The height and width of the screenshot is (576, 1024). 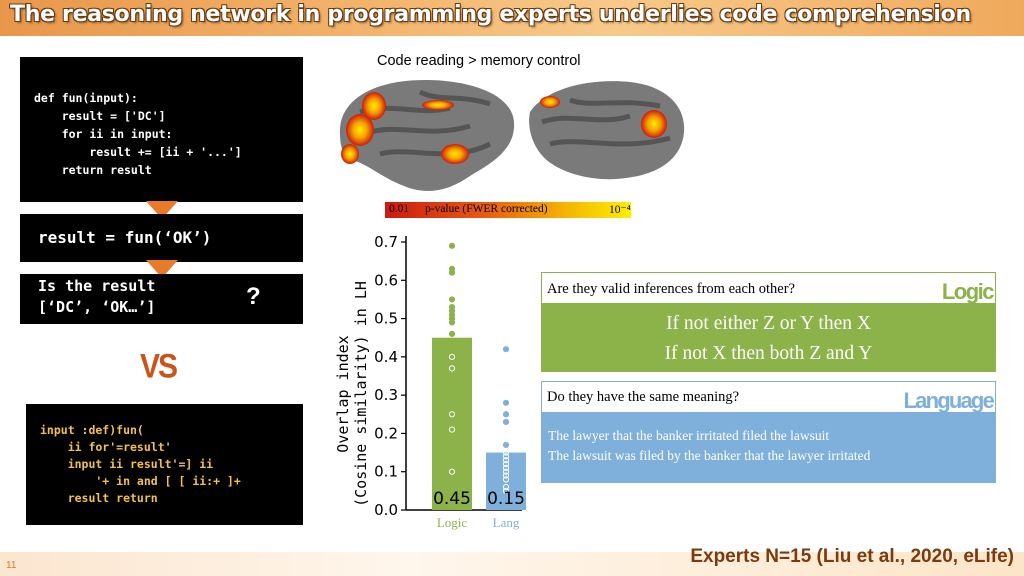 I want to click on code-block-question: Is the result [‘DC’, ‘OK…’], so click(x=161, y=299).